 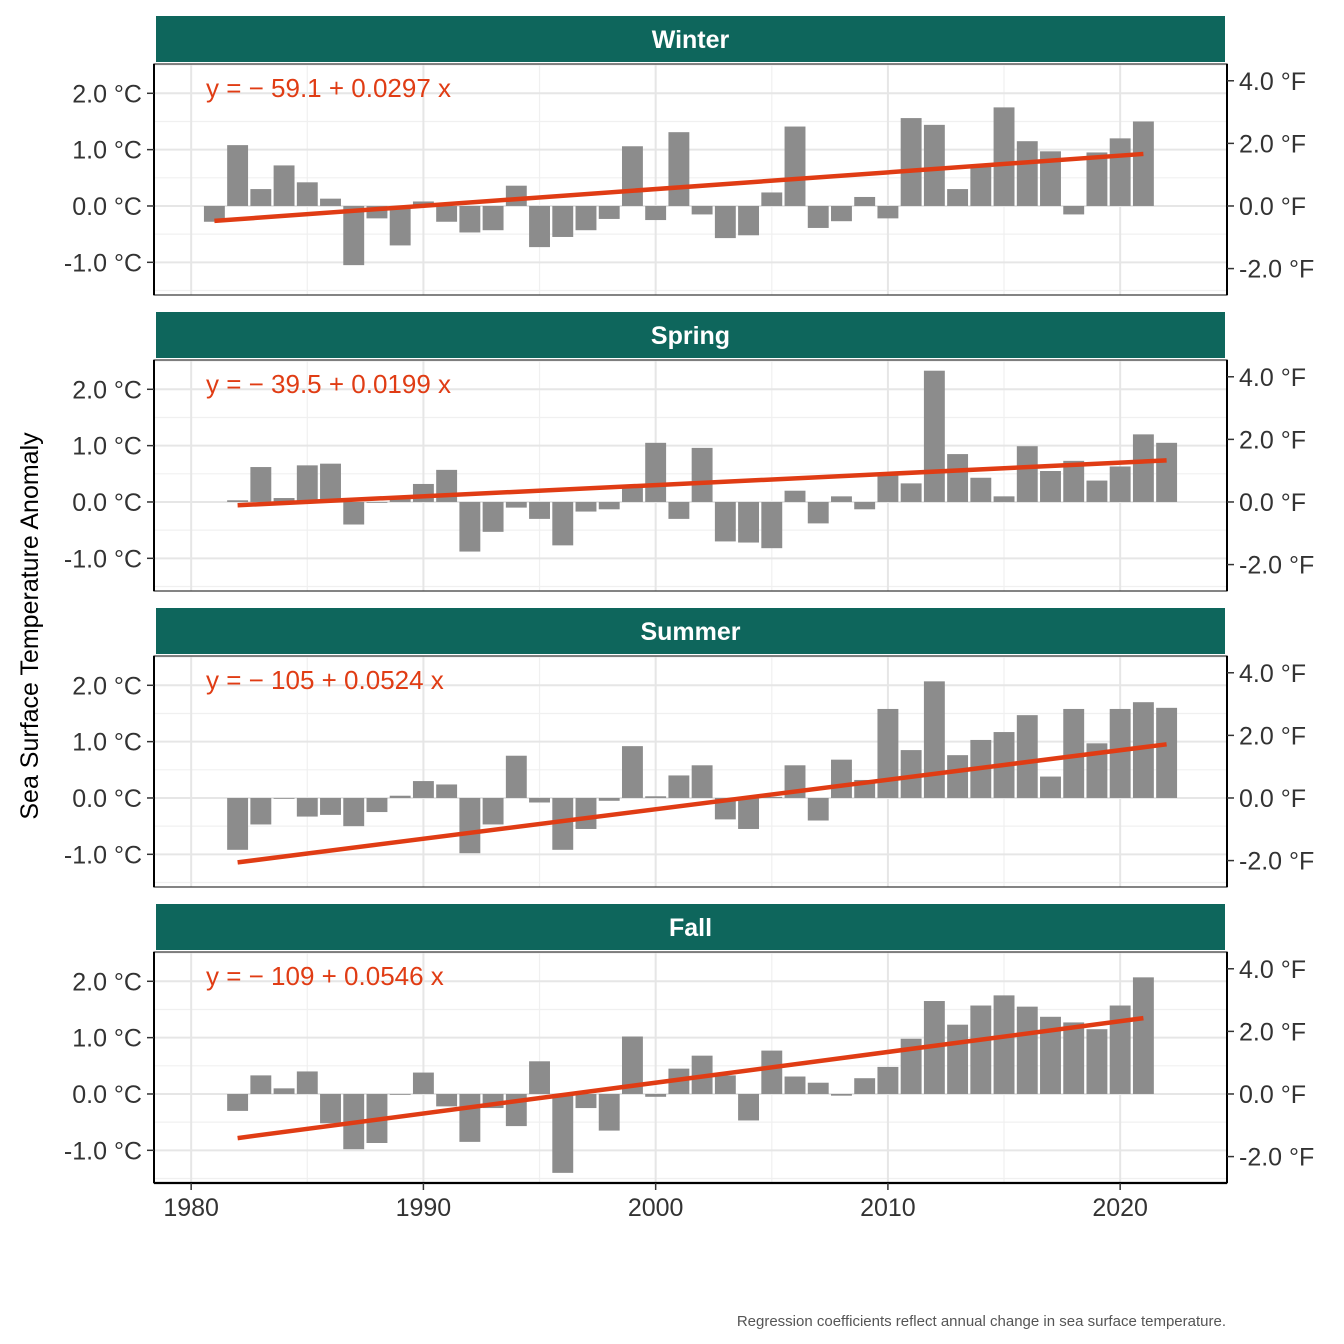 What do you see at coordinates (1120, 1208) in the screenshot?
I see `x-tick-label: 2020` at bounding box center [1120, 1208].